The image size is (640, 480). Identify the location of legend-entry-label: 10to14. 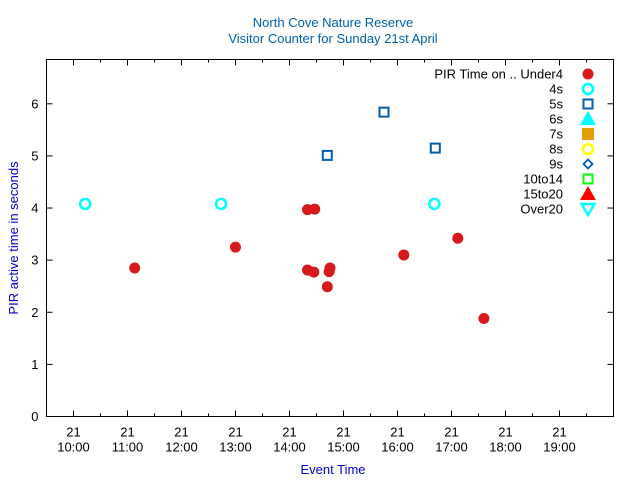
(543, 179).